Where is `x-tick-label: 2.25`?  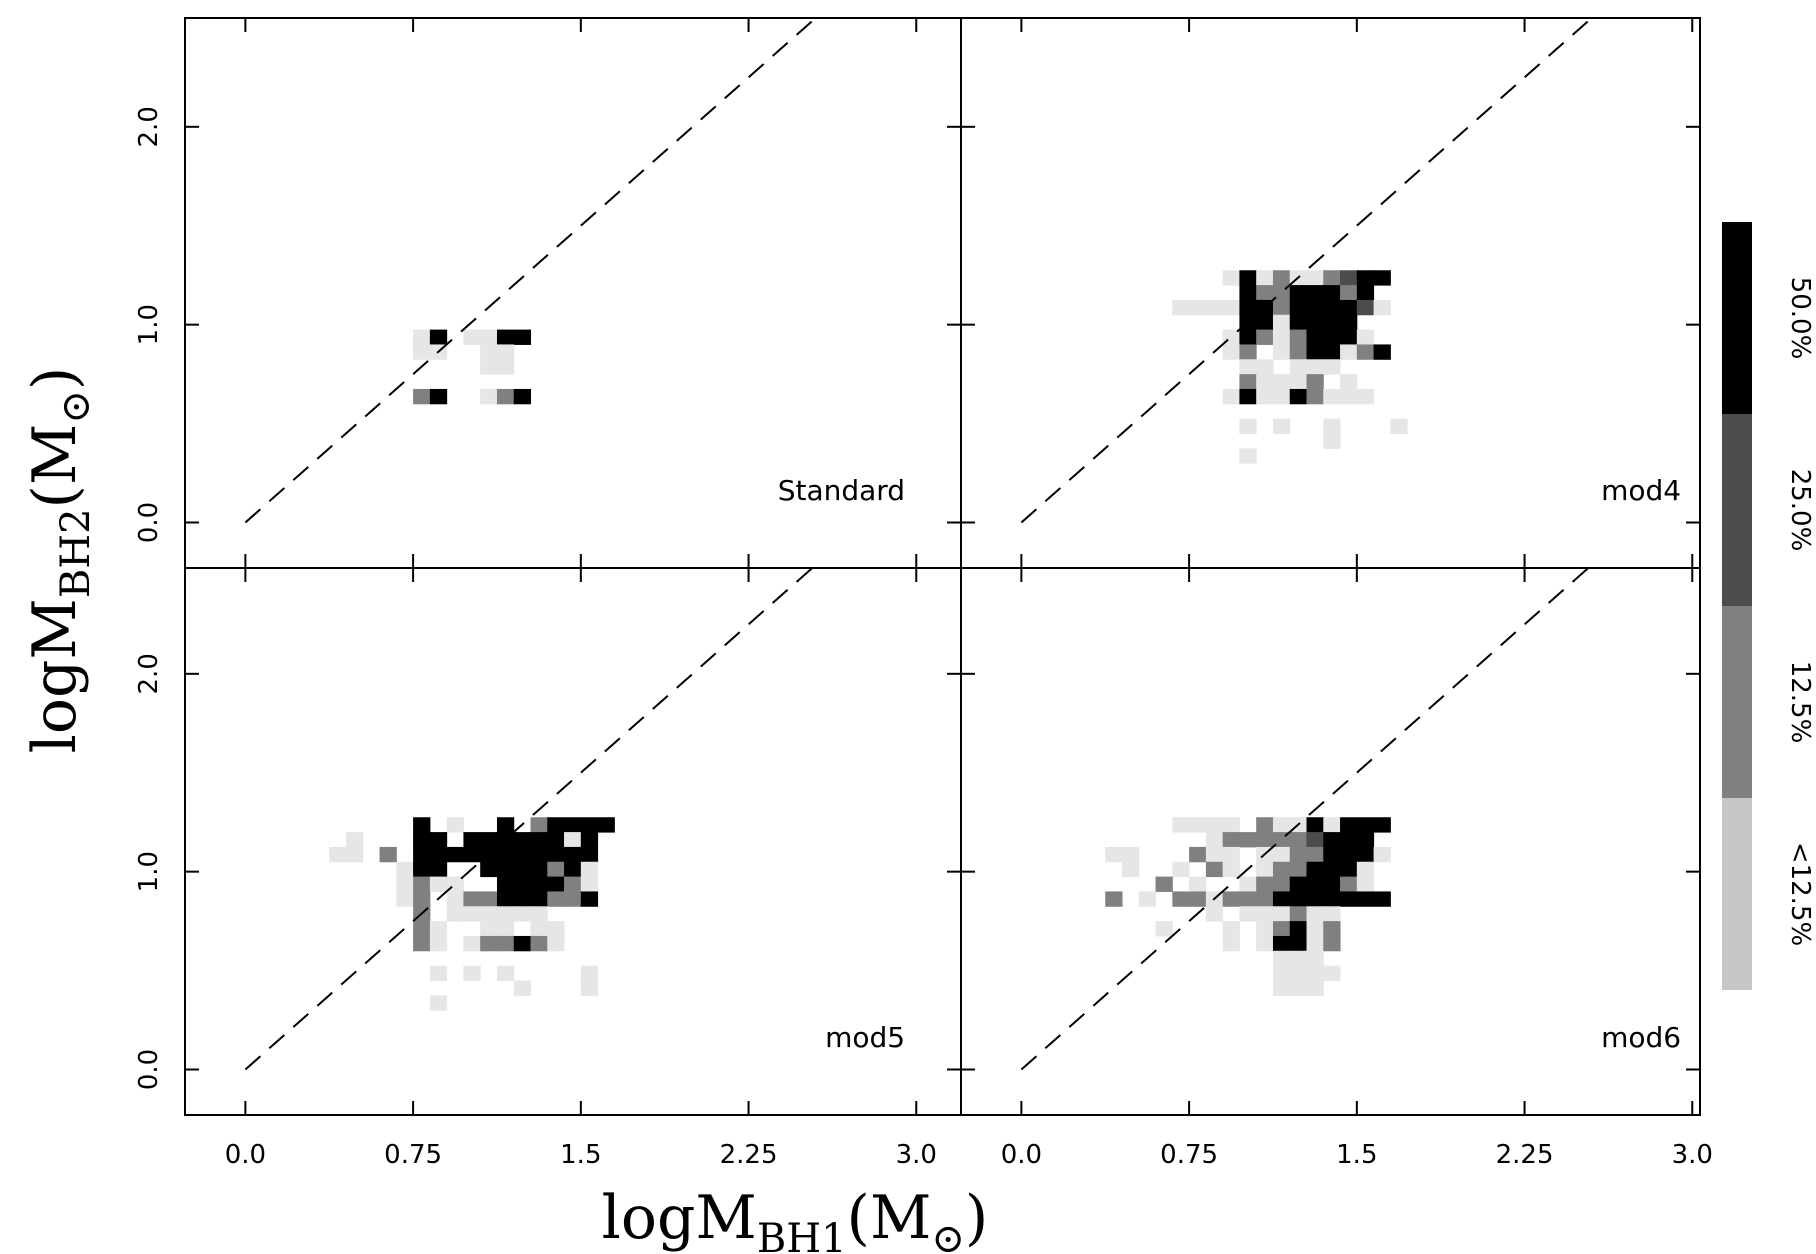 x-tick-label: 2.25 is located at coordinates (1525, 1155).